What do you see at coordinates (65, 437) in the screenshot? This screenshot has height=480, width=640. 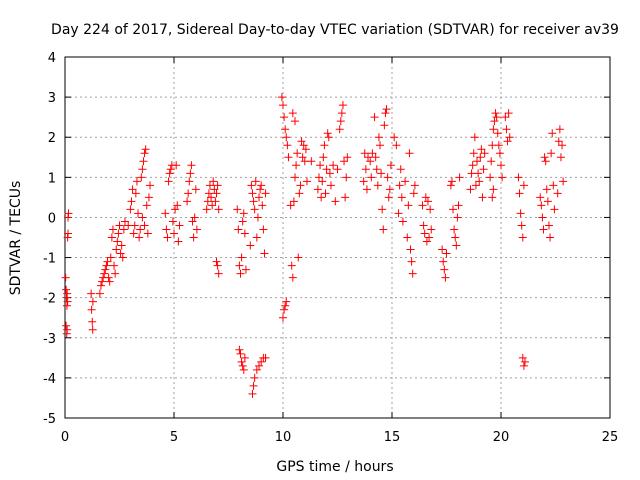 I see `x-tick-label: 0` at bounding box center [65, 437].